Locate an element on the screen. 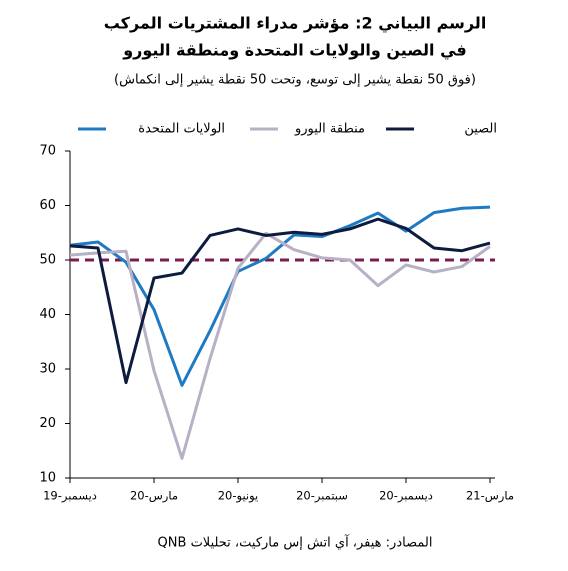  y-tick-label: 10 is located at coordinates (47, 478).